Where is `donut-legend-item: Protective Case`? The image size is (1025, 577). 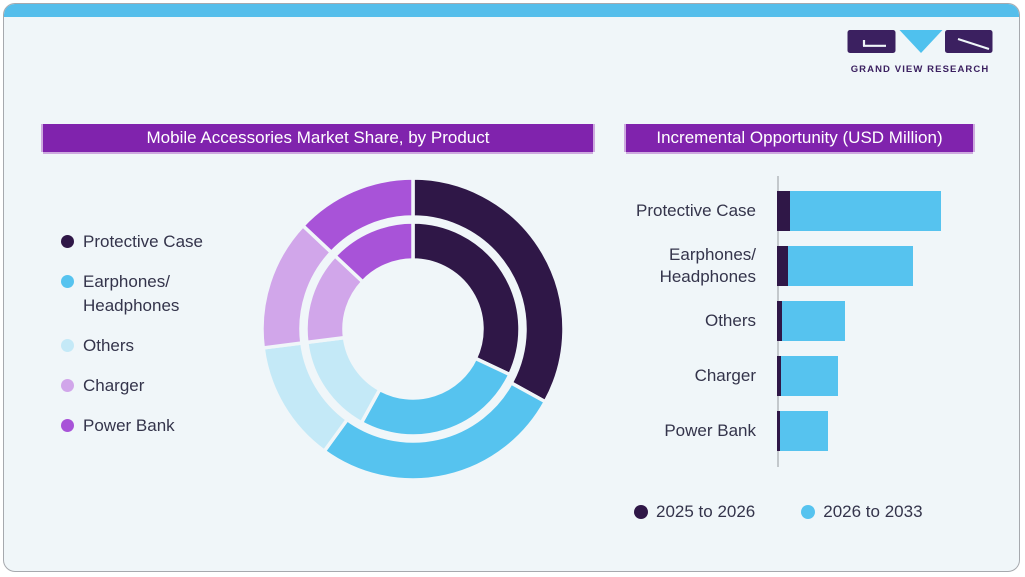
donut-legend-item: Protective Case is located at coordinates (132, 242).